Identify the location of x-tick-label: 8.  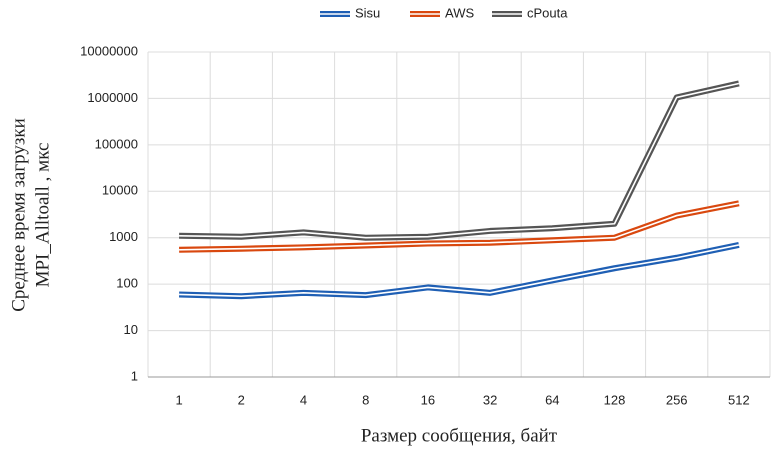
(365, 399).